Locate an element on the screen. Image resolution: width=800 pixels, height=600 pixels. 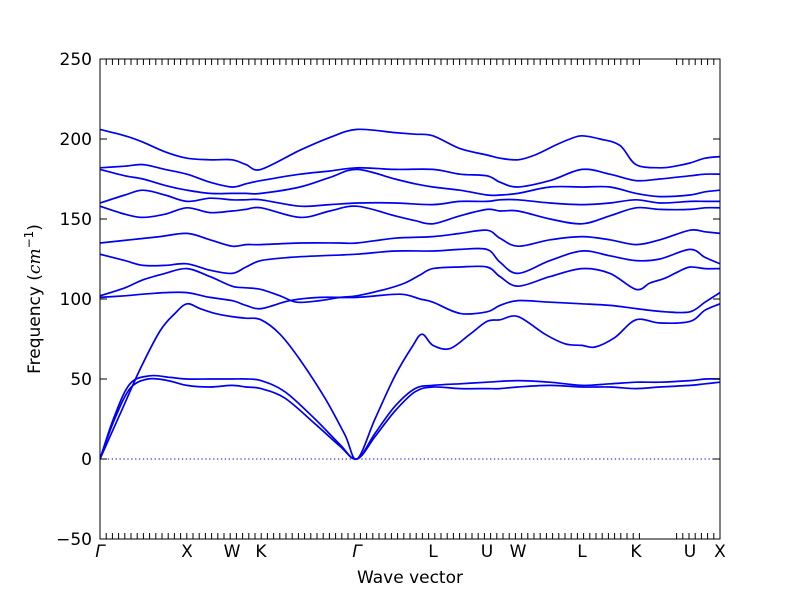
y-axis-title-suffix: ) is located at coordinates (35, 227).